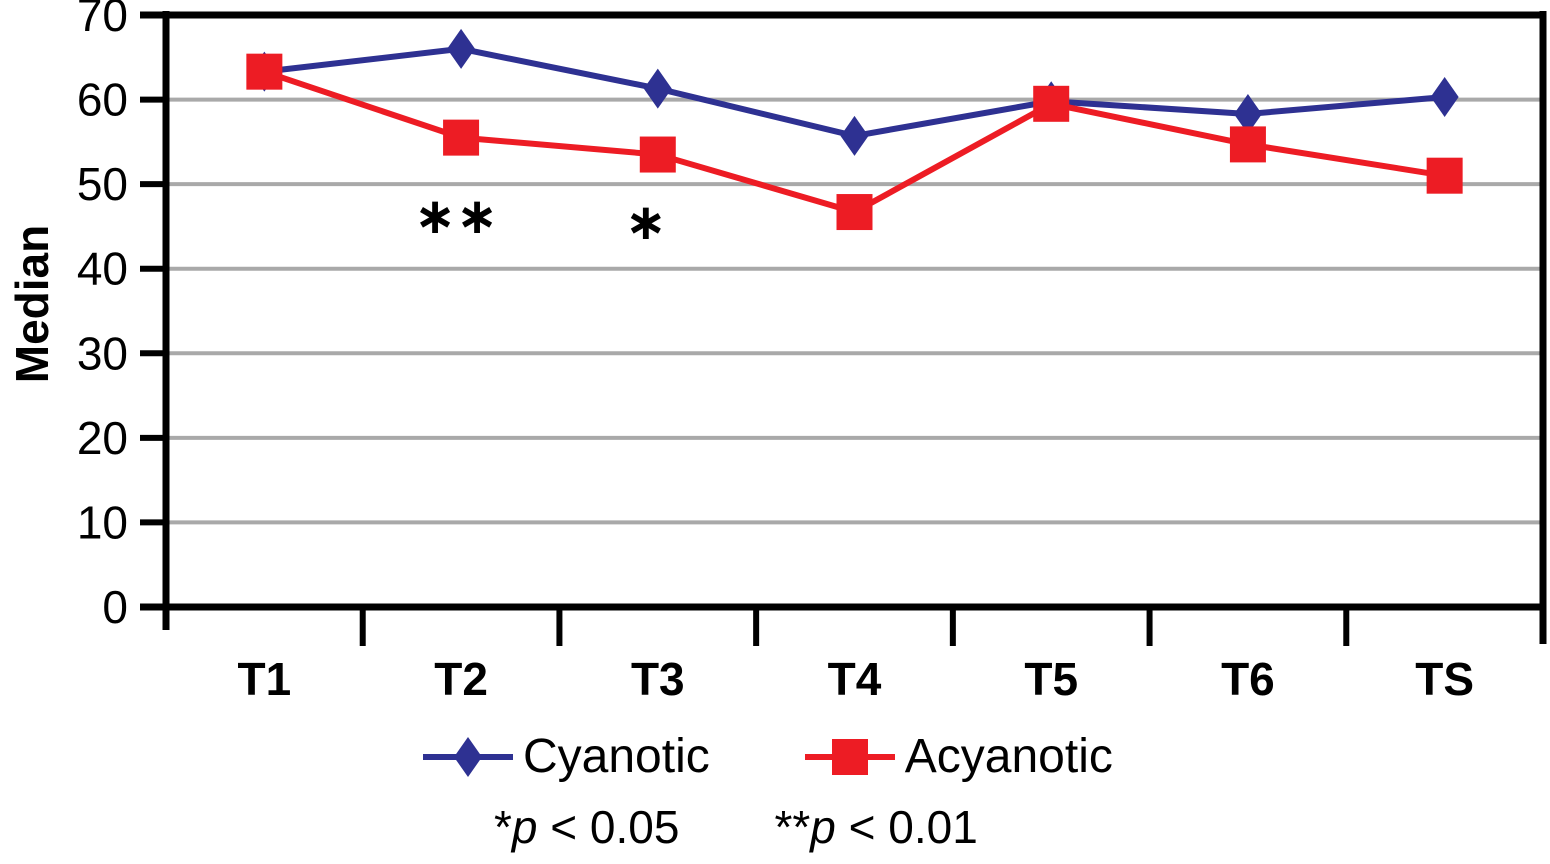 The width and height of the screenshot is (1550, 864). What do you see at coordinates (102, 353) in the screenshot?
I see `y-tick-label: 30` at bounding box center [102, 353].